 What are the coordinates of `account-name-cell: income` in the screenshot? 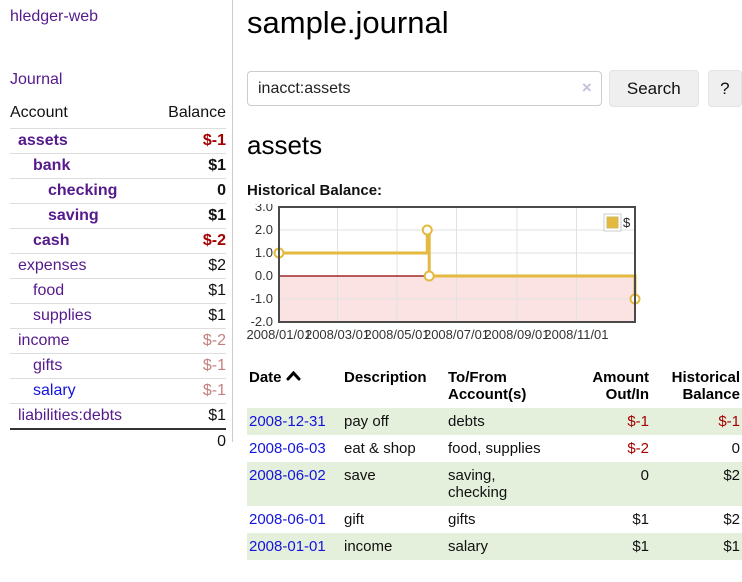 It's located at (81, 341).